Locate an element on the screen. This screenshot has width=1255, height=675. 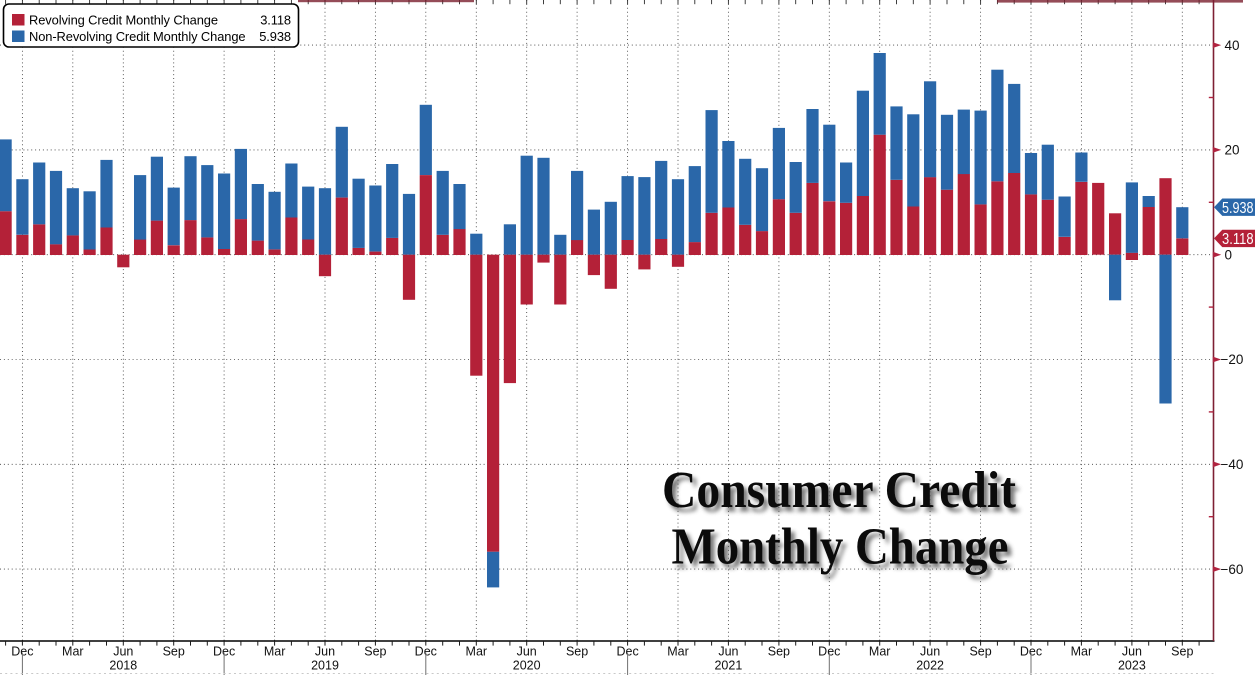
svg-text: 0 is located at coordinates (1229, 254).